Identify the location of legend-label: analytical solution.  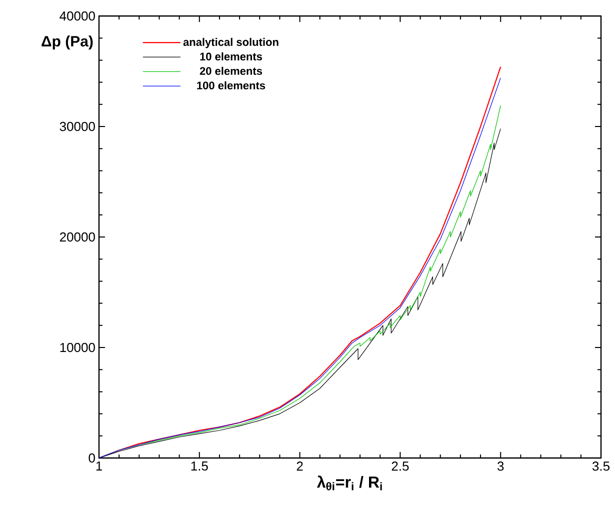
(230, 43).